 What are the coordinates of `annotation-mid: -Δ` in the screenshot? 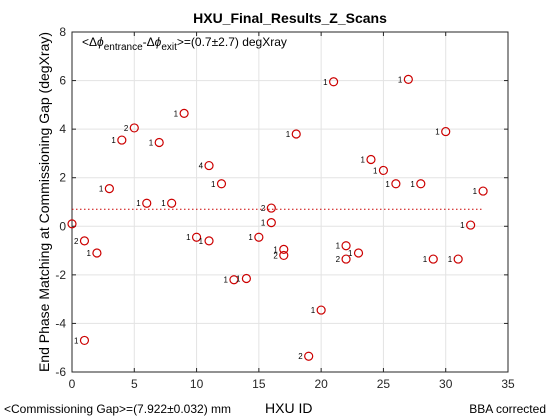 It's located at (149, 42).